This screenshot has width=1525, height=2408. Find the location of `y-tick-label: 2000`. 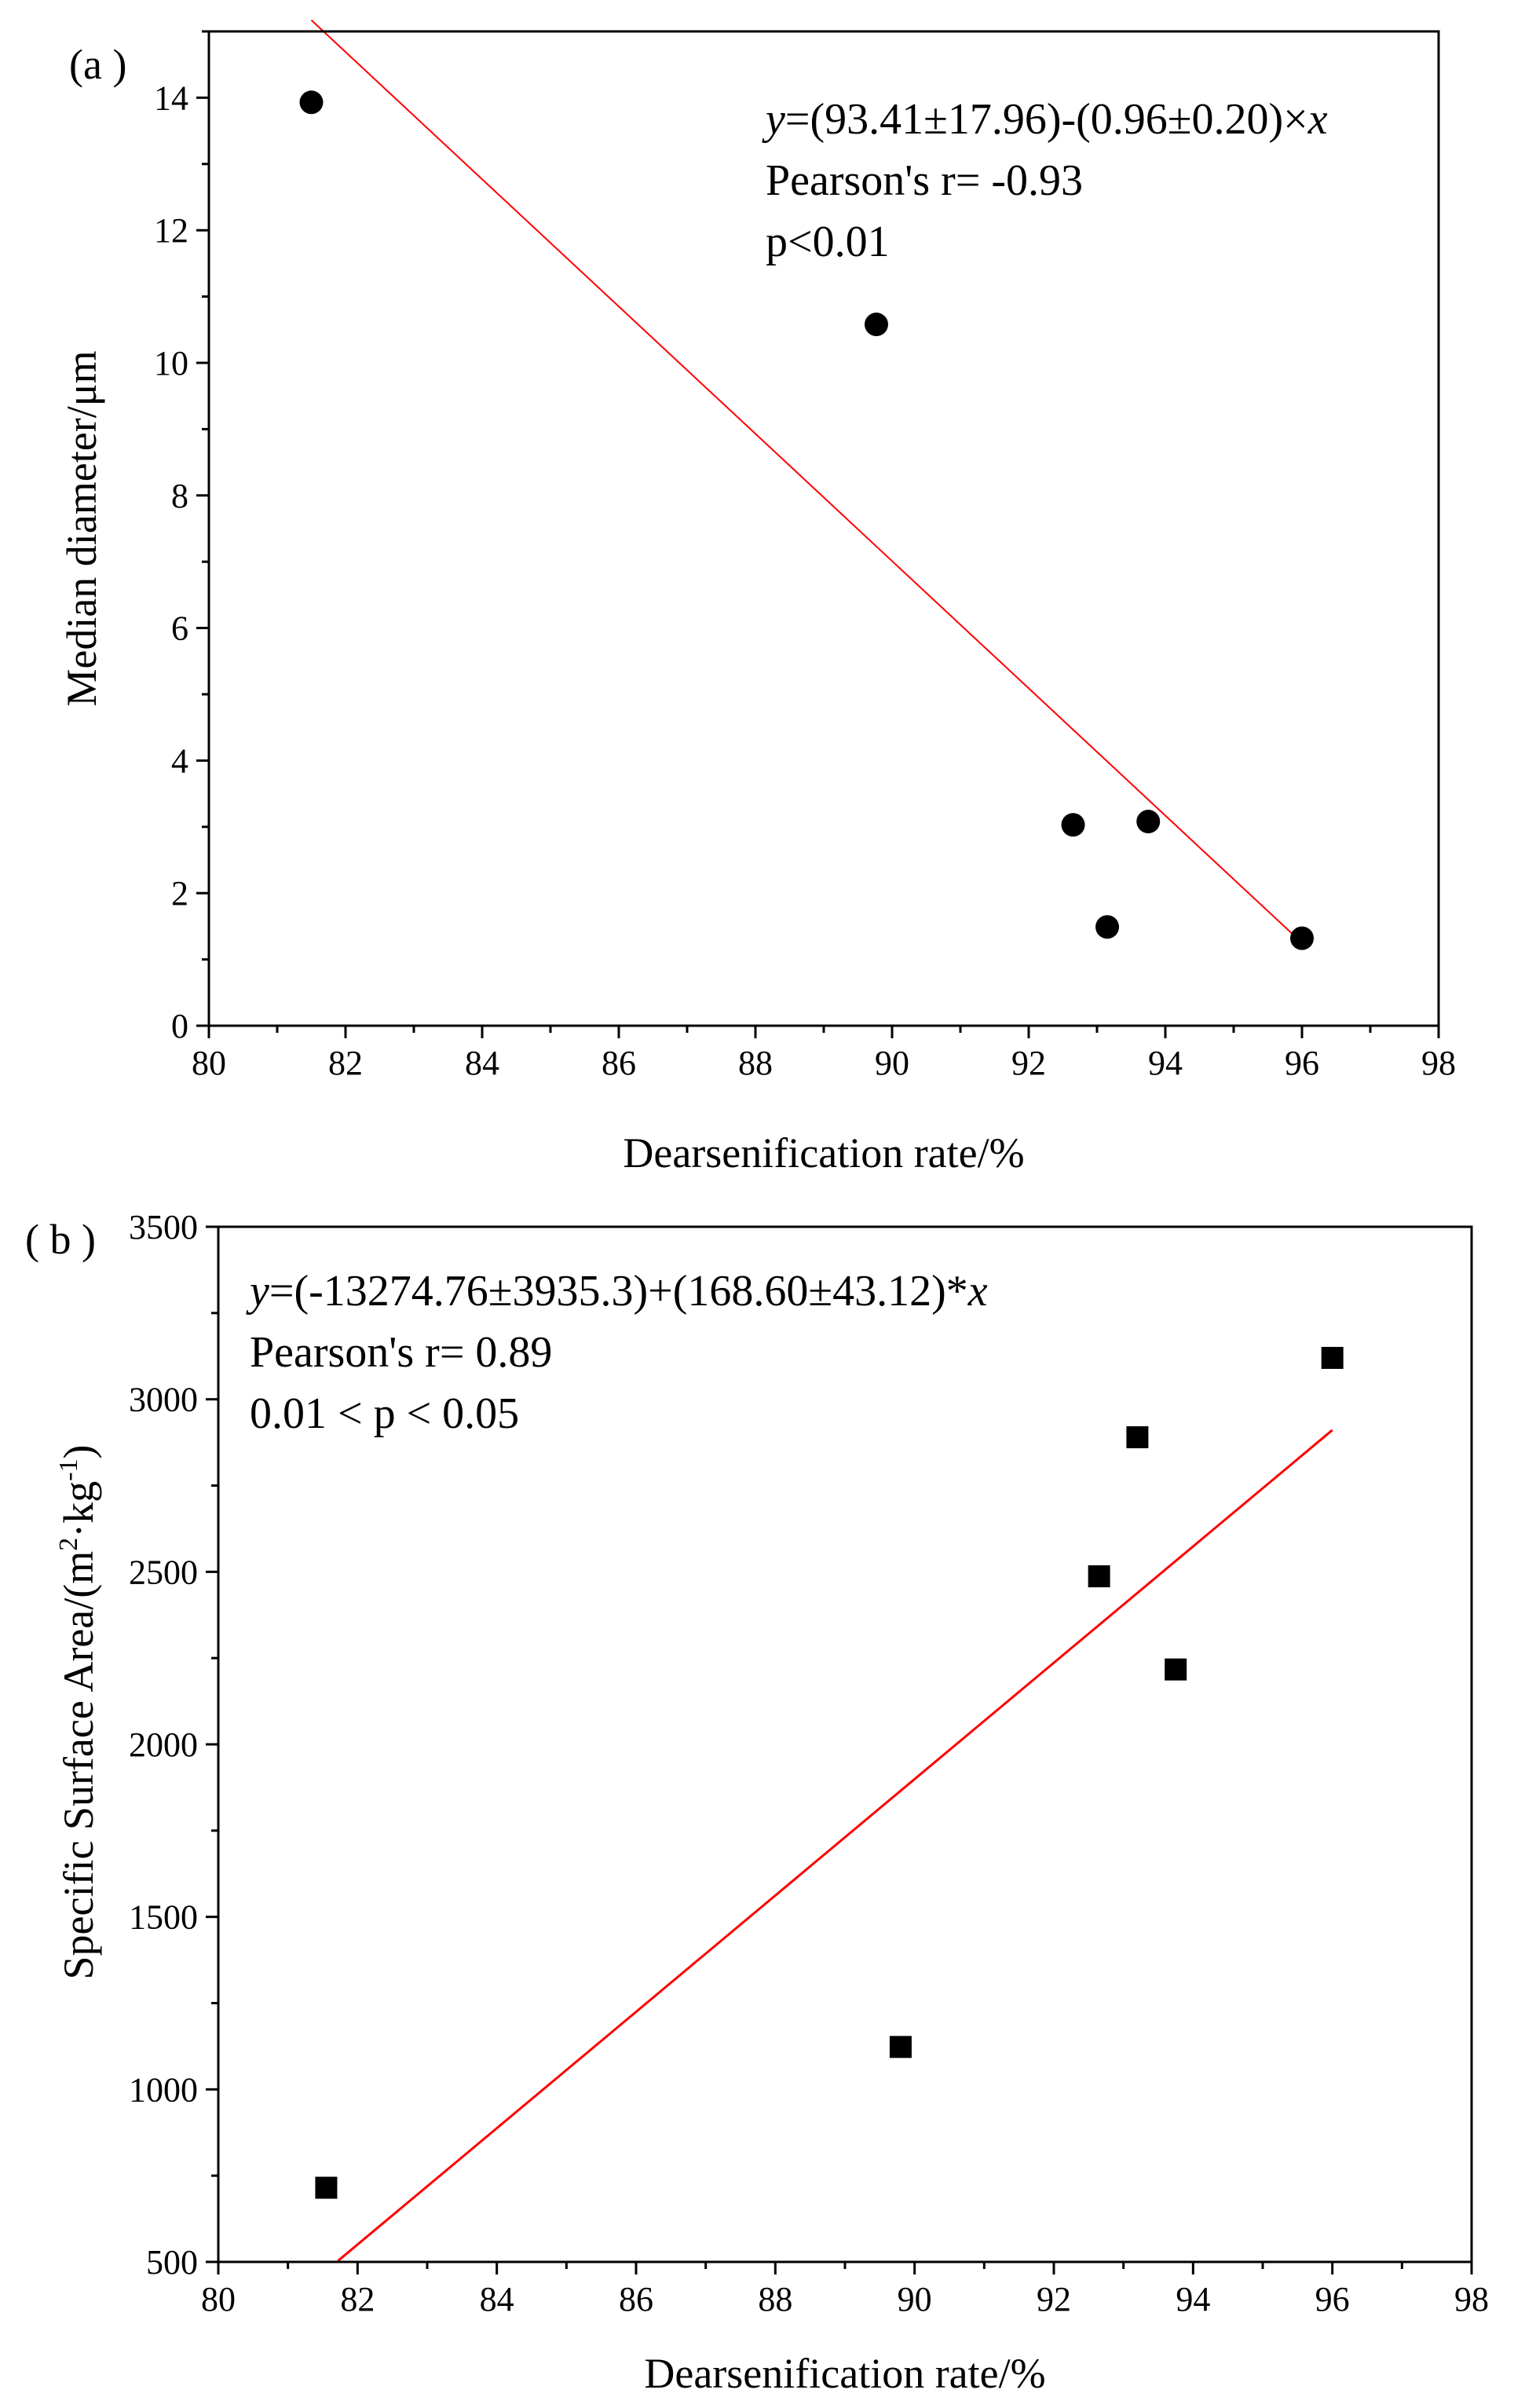

y-tick-label: 2000 is located at coordinates (163, 1744).